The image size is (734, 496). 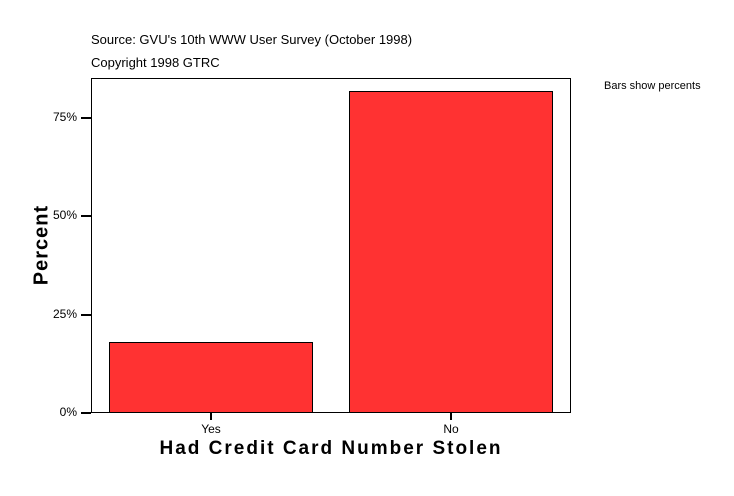 I want to click on x-axis-title: Had Credit Card Number Stolen, so click(x=331, y=448).